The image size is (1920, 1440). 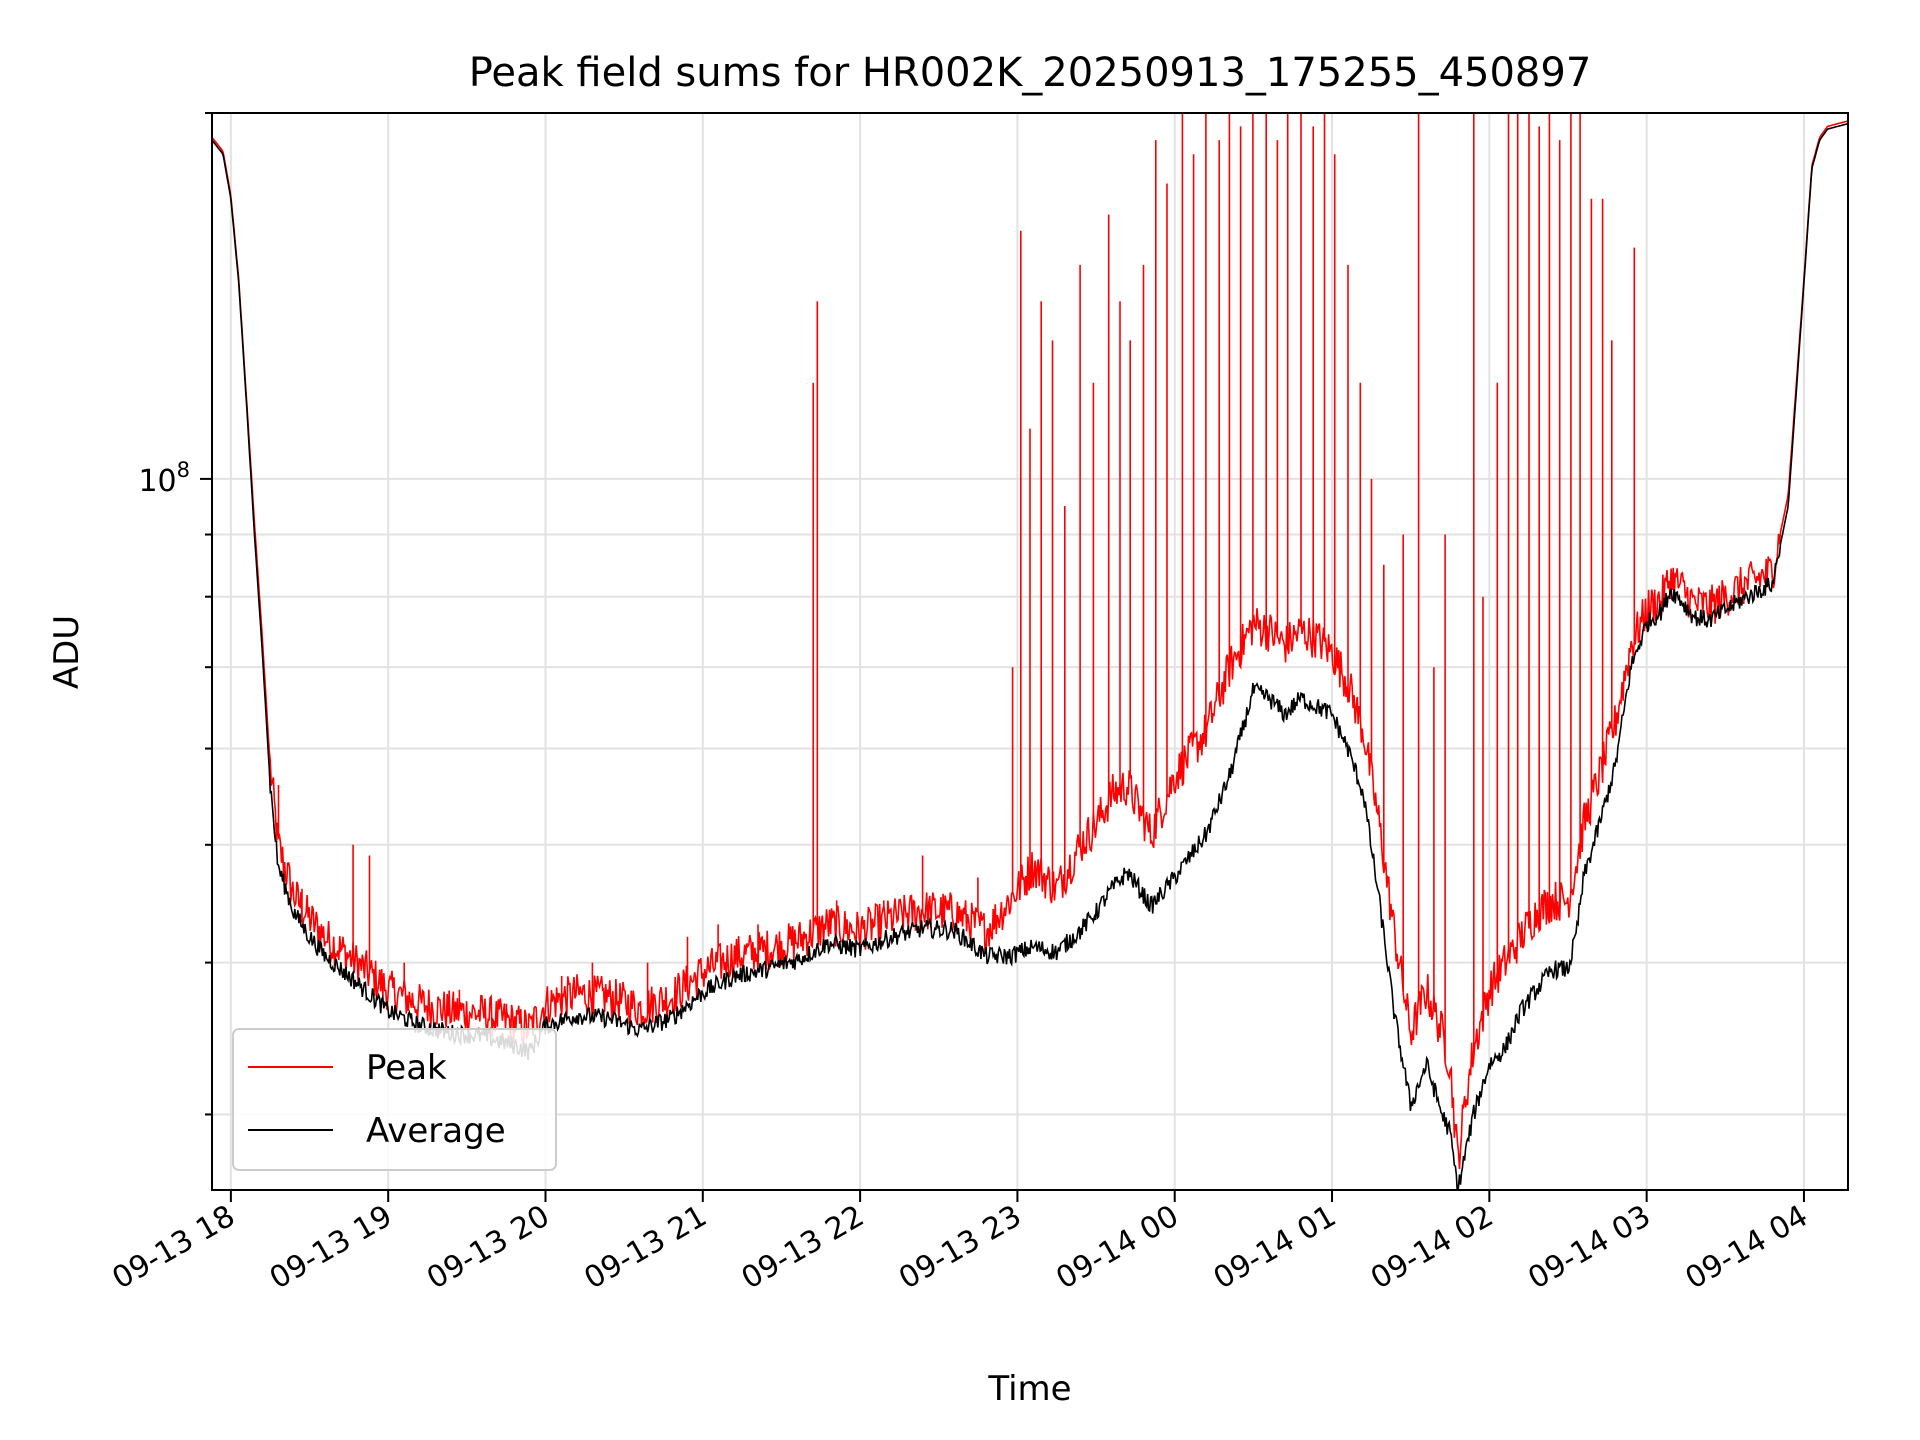 What do you see at coordinates (67, 652) in the screenshot?
I see `y-axis-label: ADU` at bounding box center [67, 652].